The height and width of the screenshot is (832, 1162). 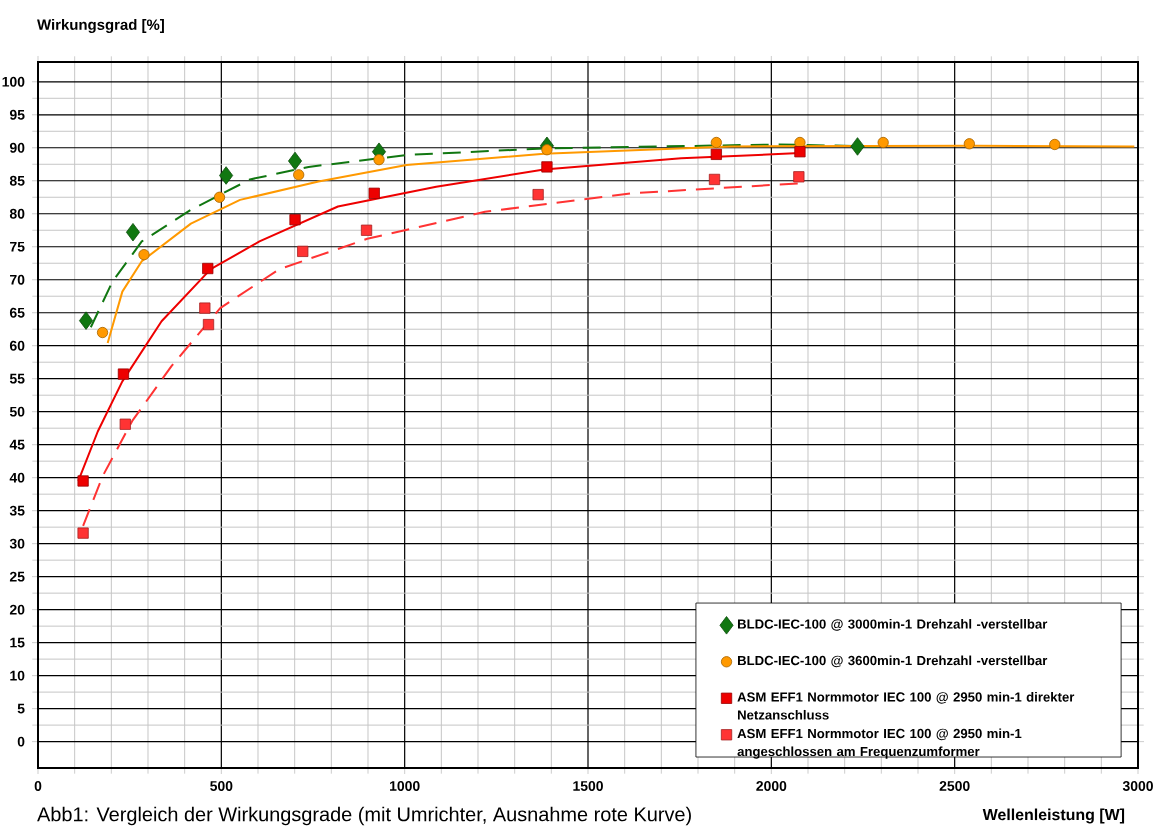 I want to click on x-tick-label: 1500, so click(x=588, y=786).